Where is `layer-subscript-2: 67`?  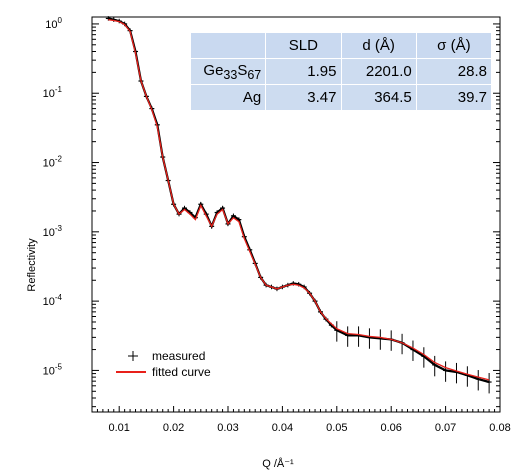 layer-subscript-2: 67 is located at coordinates (254, 74).